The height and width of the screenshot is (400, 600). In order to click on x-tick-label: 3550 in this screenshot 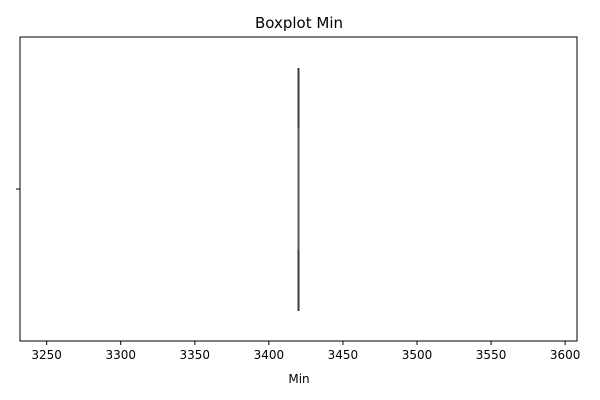, I will do `click(491, 355)`.